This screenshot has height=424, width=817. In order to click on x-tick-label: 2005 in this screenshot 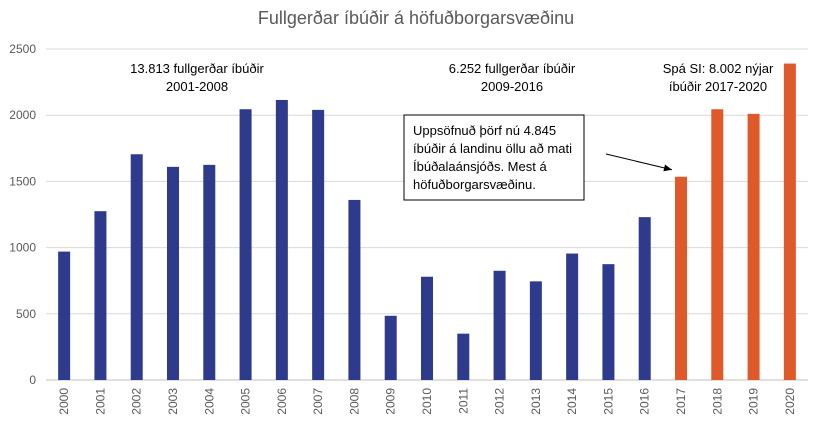, I will do `click(246, 401)`.